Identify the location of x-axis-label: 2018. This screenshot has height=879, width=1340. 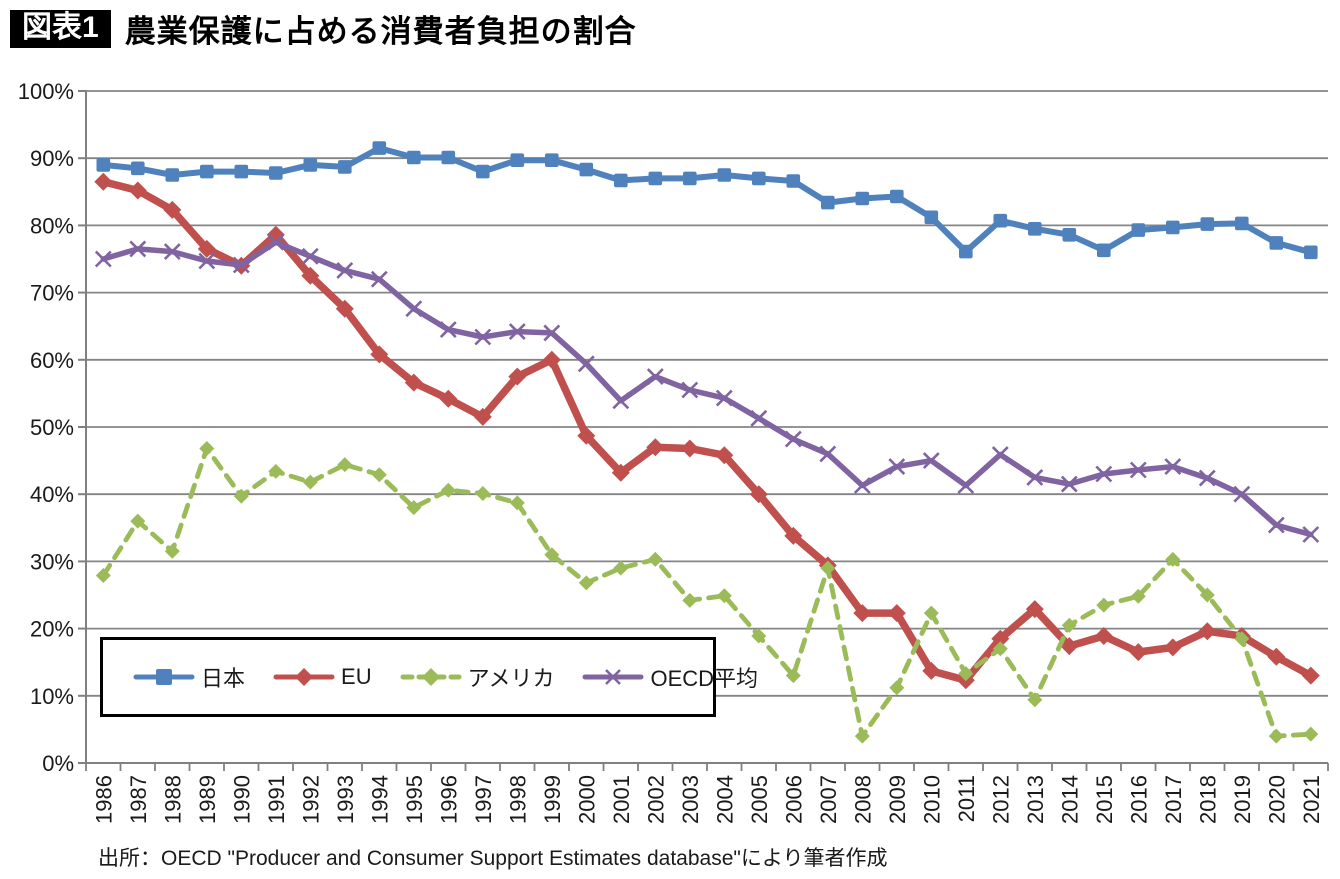
(1207, 799).